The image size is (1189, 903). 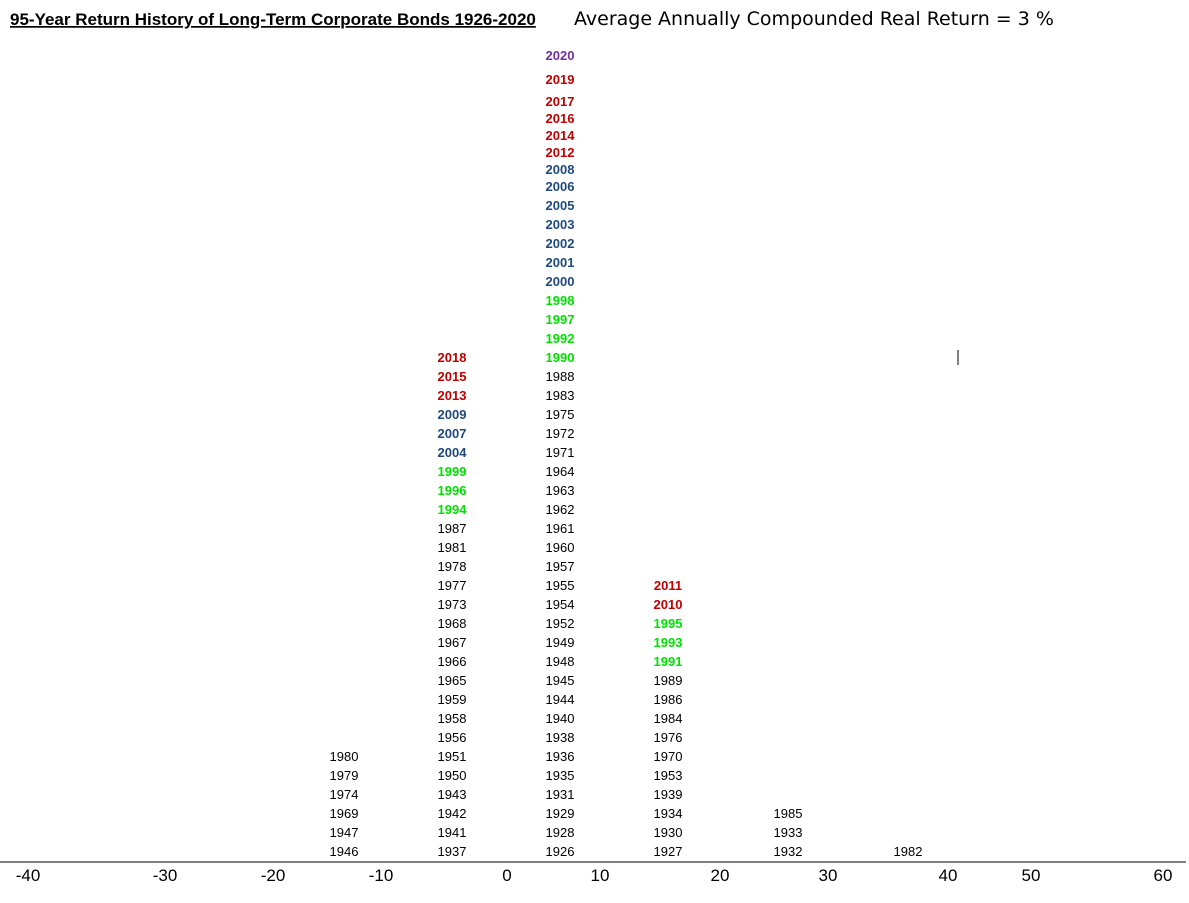 I want to click on x-tick-label: 20, so click(x=720, y=875).